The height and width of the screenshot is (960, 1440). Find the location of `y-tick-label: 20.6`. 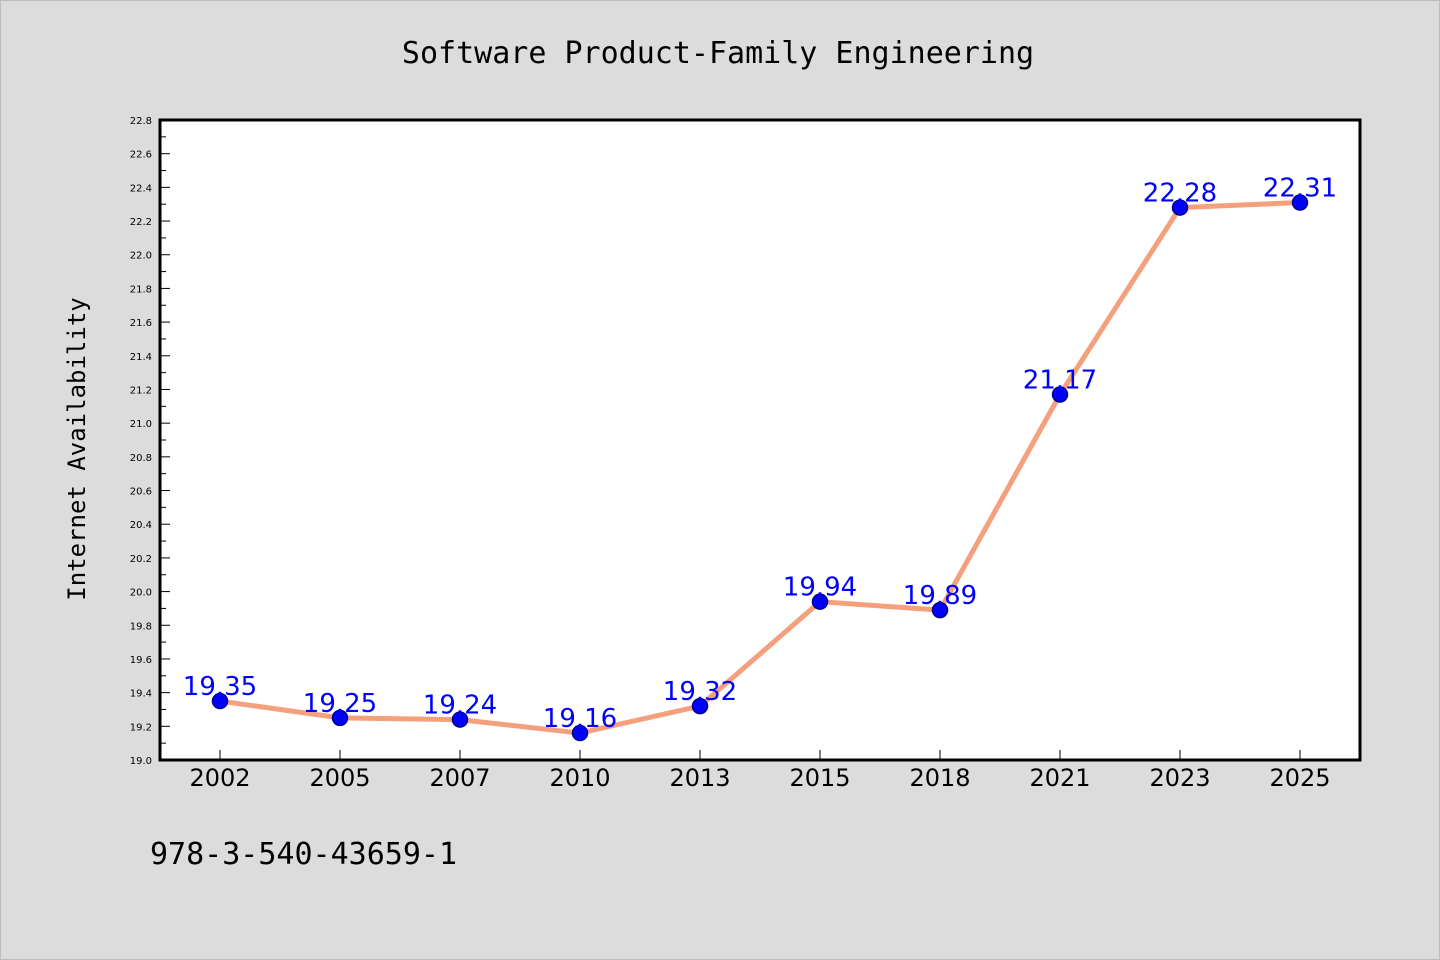

y-tick-label: 20.6 is located at coordinates (141, 492).